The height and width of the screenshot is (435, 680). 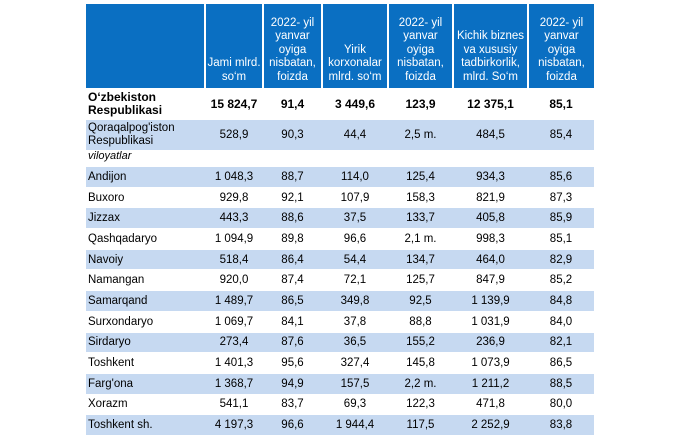 I want to click on value-cell: 133,7, so click(x=420, y=218).